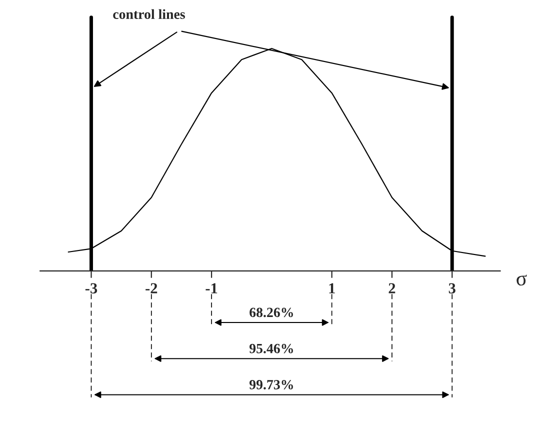 The image size is (535, 430). What do you see at coordinates (271, 385) in the screenshot?
I see `text: 99.73%` at bounding box center [271, 385].